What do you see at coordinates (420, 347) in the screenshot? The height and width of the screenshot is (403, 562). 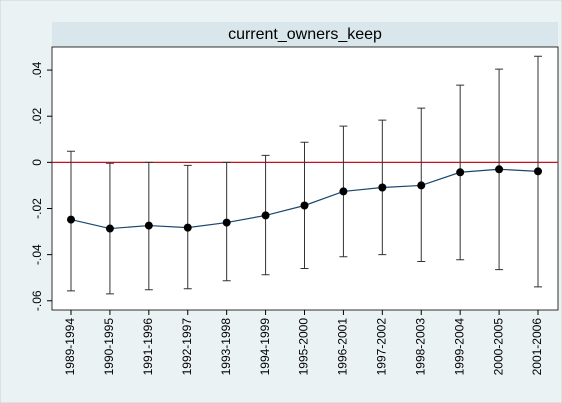 I see `x-tick-label: 1998-2003` at bounding box center [420, 347].